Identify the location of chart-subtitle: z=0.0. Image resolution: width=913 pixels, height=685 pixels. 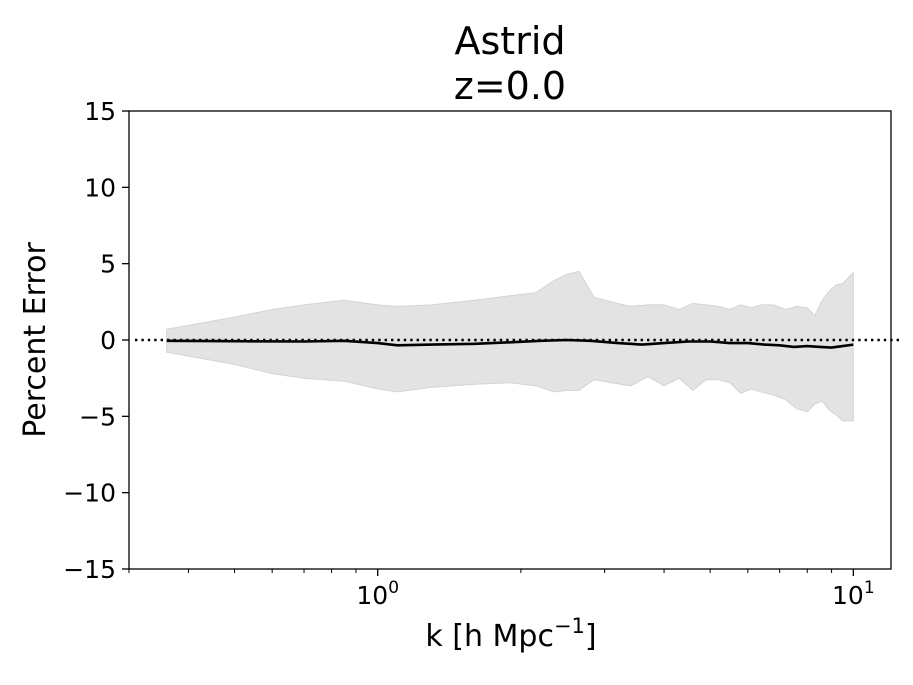
(510, 86).